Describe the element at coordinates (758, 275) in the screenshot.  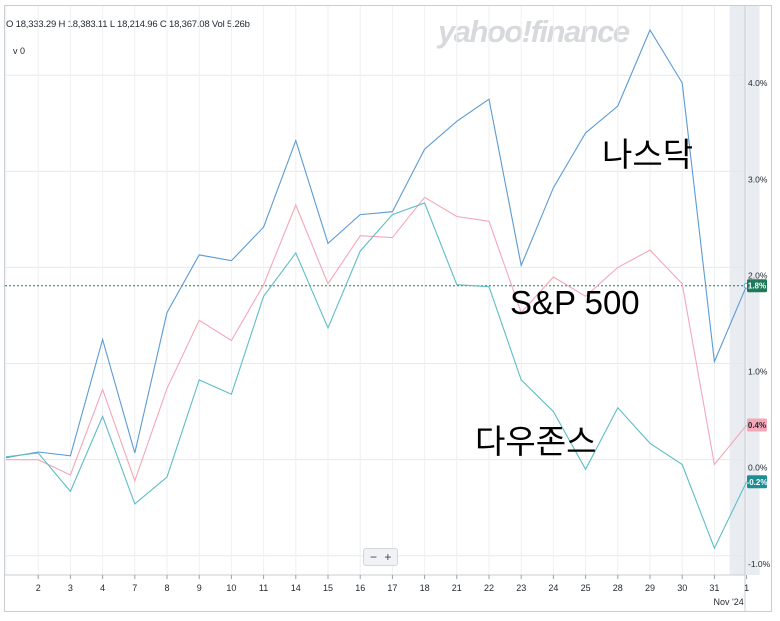
I see `y-tick-label: 2.0%` at that location.